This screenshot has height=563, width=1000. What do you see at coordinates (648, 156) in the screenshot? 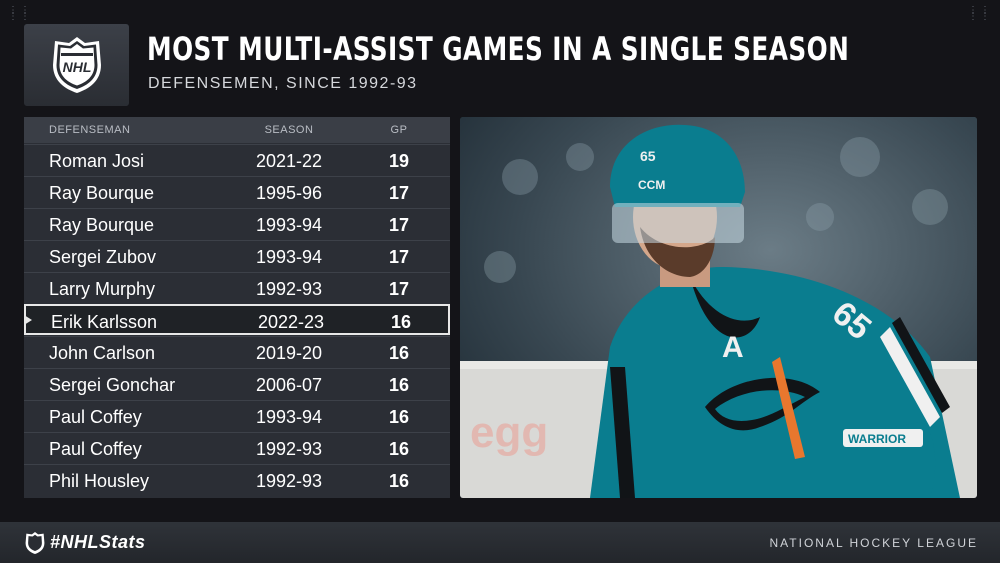
I see `helmet-number: 65` at bounding box center [648, 156].